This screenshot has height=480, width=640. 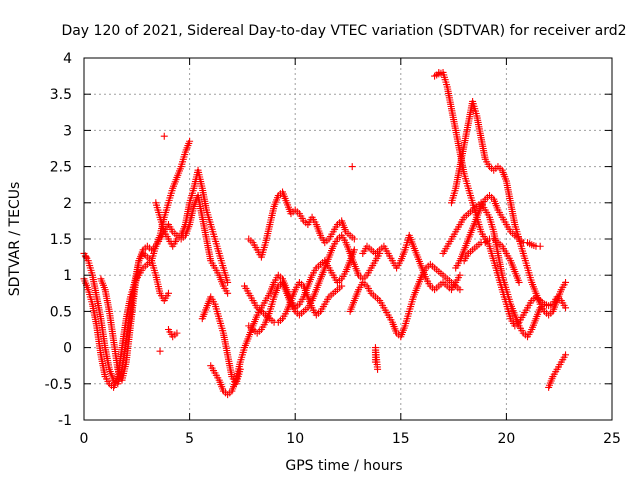 What do you see at coordinates (65, 421) in the screenshot?
I see `y-tick-label: -1` at bounding box center [65, 421].